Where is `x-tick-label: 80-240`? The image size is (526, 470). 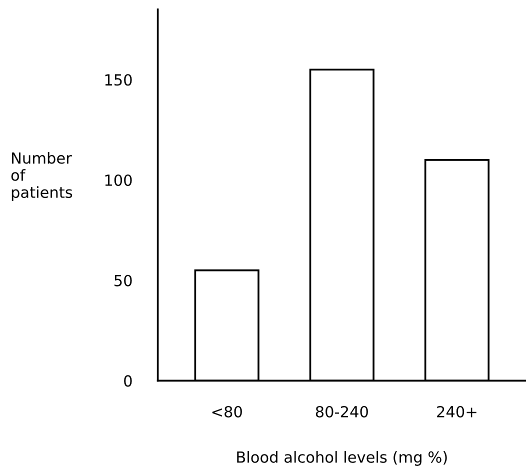
x-tick-label: 80-240 is located at coordinates (342, 412).